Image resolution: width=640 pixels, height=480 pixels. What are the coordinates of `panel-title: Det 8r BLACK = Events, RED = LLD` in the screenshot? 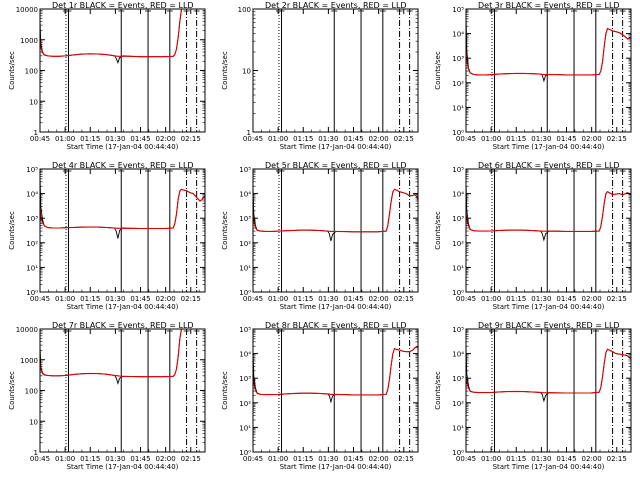 It's located at (336, 325).